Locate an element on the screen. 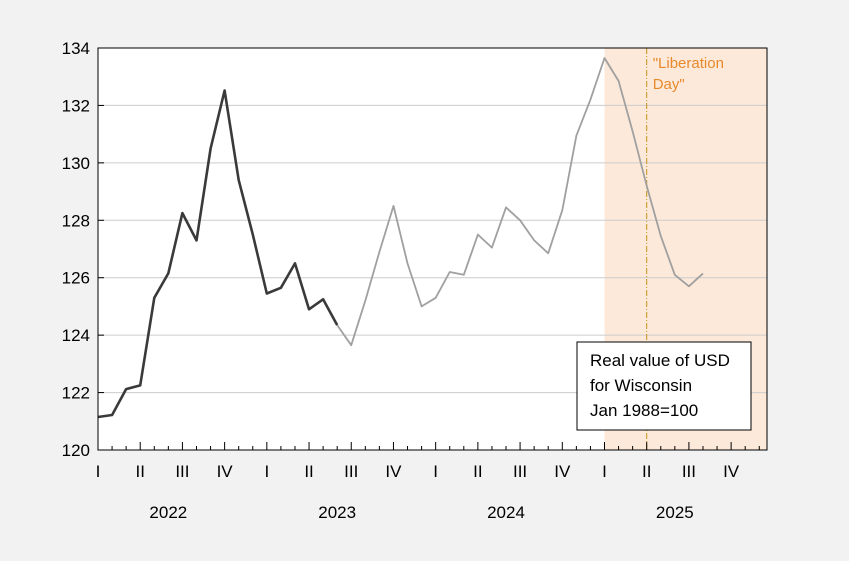  y-tick-label: 128 is located at coordinates (76, 220).